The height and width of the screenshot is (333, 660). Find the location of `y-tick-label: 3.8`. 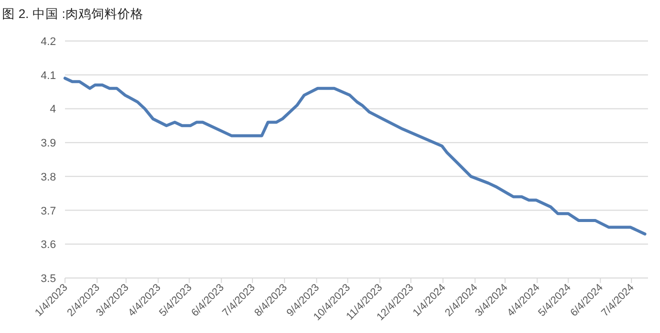

y-tick-label: 3.8 is located at coordinates (48, 177).